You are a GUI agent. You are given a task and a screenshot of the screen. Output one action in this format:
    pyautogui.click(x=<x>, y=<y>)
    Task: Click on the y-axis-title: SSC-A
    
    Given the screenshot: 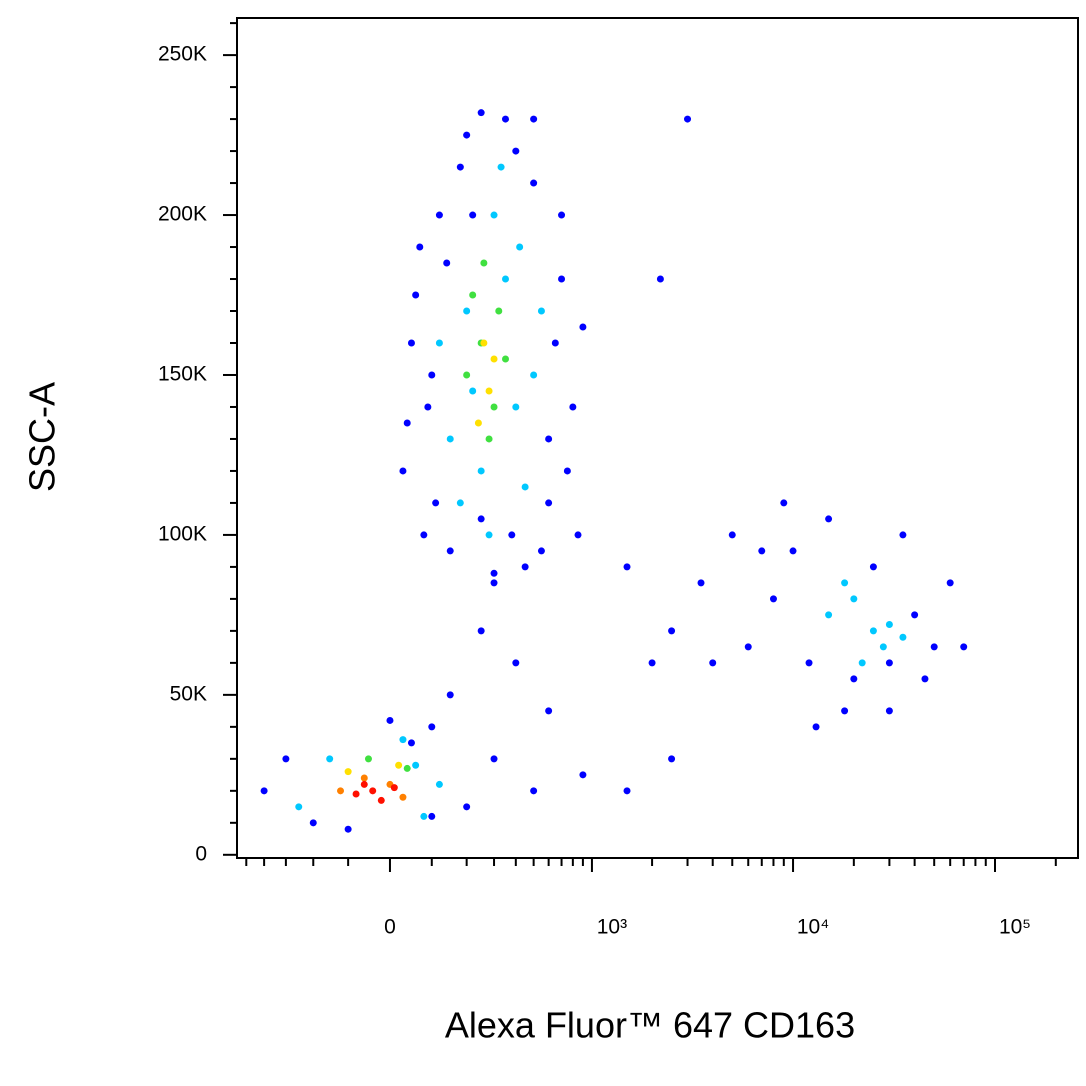 What is the action you would take?
    pyautogui.click(x=42, y=437)
    